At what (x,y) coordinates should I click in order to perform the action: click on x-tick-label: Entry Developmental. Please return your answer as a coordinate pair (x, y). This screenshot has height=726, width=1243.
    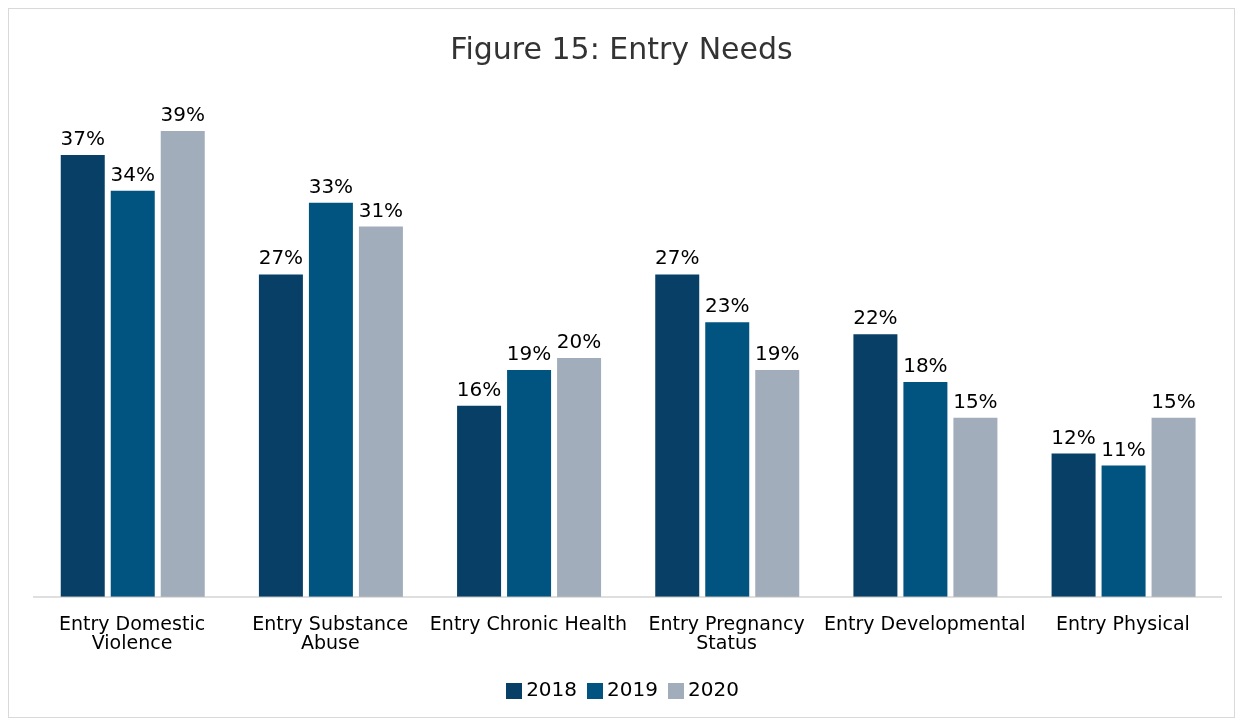
    Looking at the image, I should click on (925, 623).